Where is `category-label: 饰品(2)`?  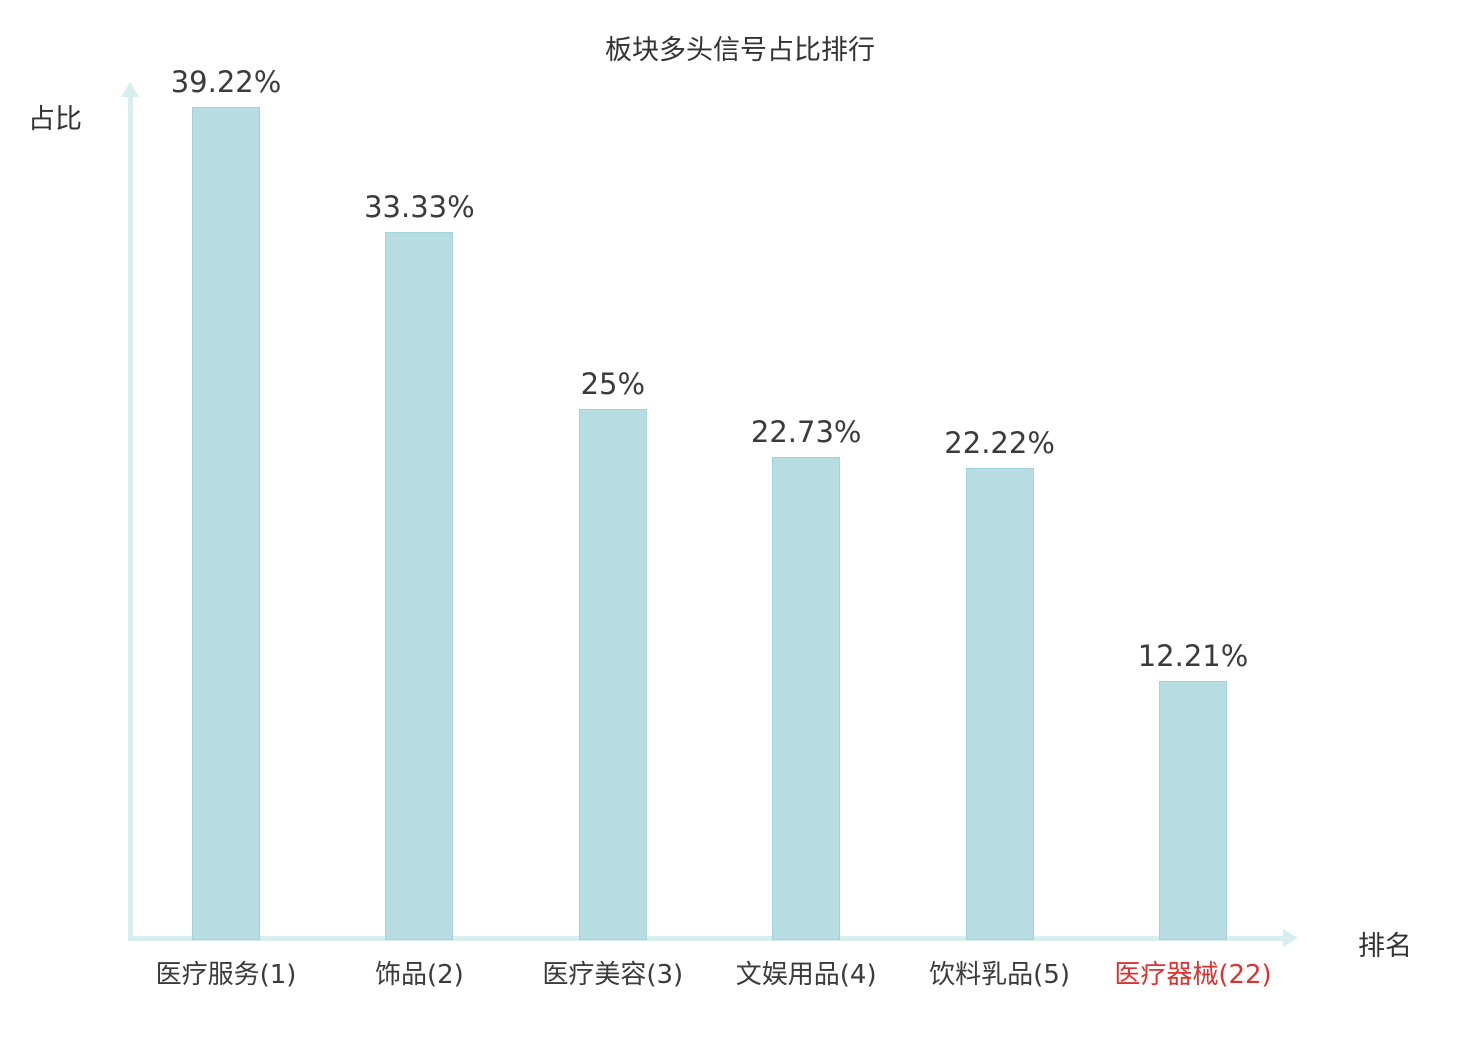
category-label: 饰品(2) is located at coordinates (419, 975).